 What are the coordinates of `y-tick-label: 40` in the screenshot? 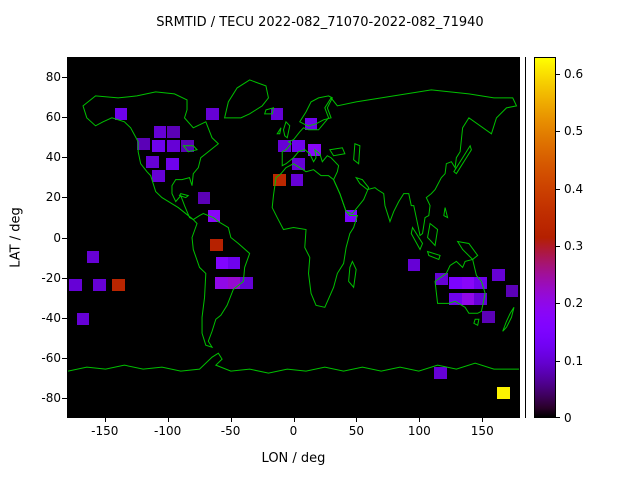 It's located at (53, 157).